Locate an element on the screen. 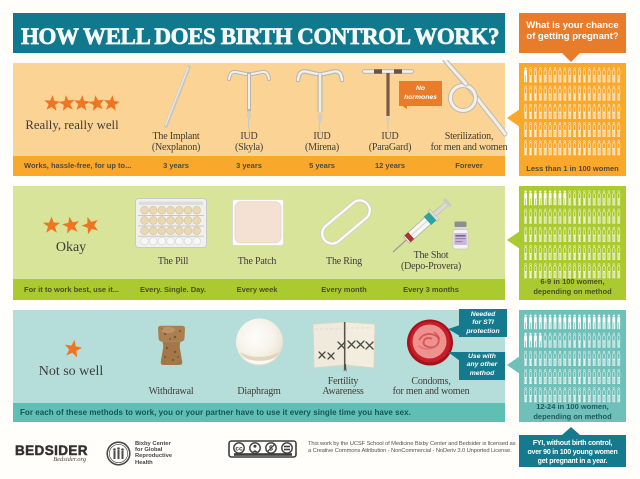 The width and height of the screenshot is (640, 479). svg-text: cc is located at coordinates (239, 448).